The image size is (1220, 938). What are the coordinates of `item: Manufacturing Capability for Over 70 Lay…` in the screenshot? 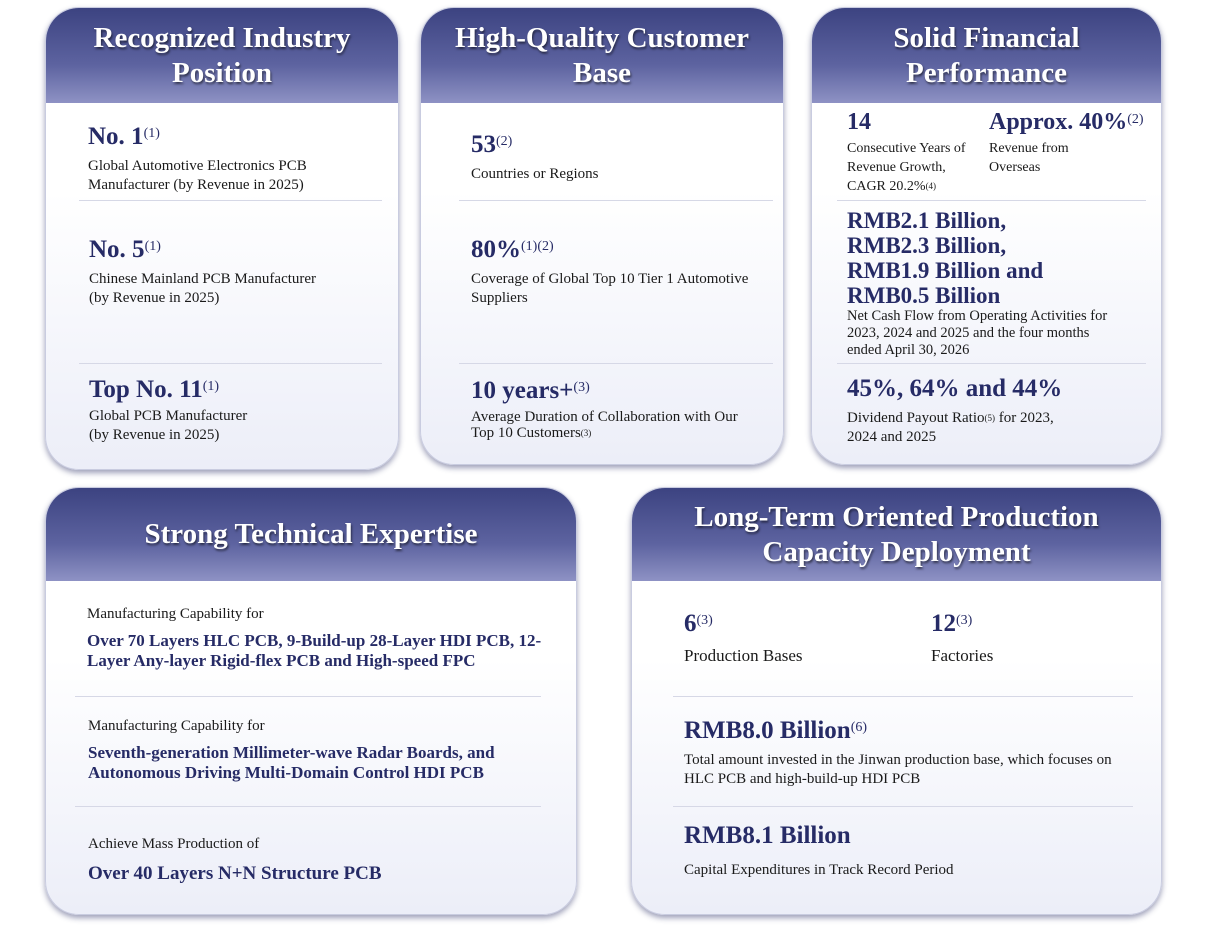 It's located at (317, 638).